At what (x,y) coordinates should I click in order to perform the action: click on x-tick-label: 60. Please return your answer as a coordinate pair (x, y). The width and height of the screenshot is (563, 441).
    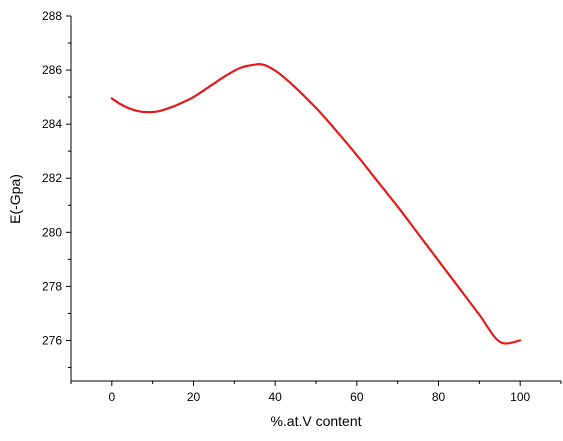
    Looking at the image, I should click on (357, 397).